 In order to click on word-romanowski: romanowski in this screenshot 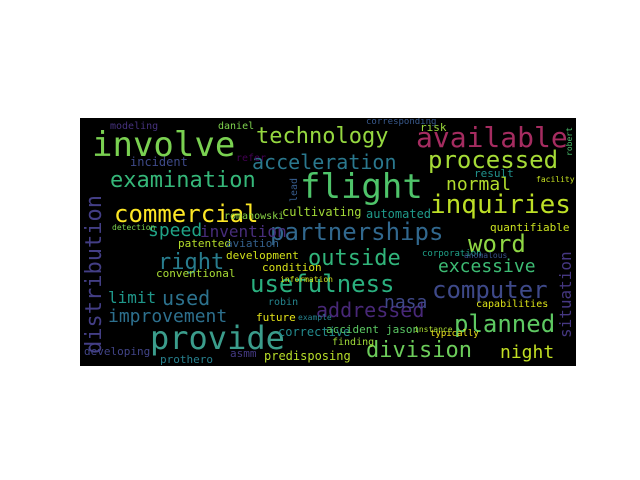, I will do `click(254, 216)`.